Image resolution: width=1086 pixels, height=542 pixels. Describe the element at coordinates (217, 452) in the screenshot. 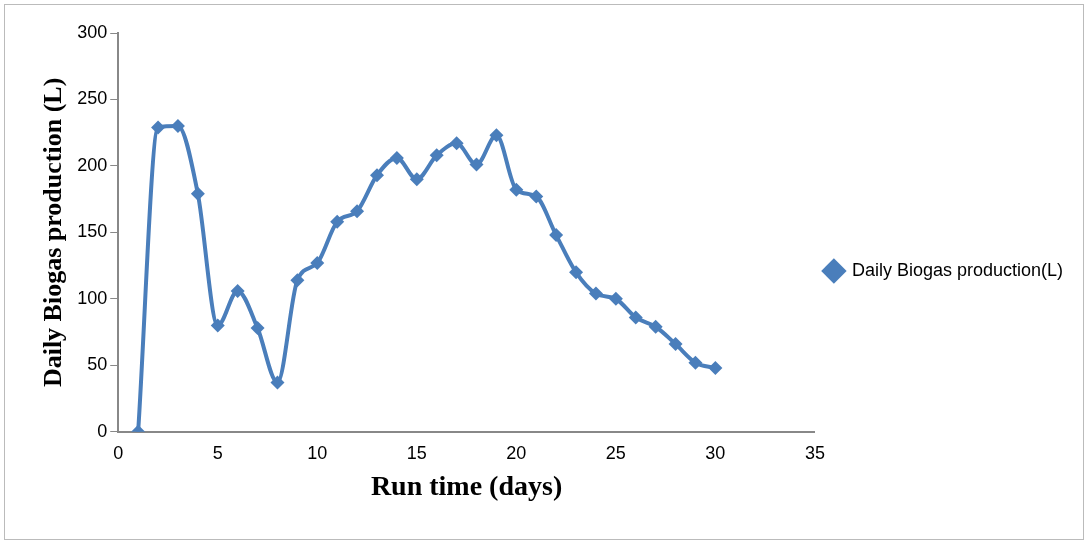

I see `x-tick-label: 5` at that location.